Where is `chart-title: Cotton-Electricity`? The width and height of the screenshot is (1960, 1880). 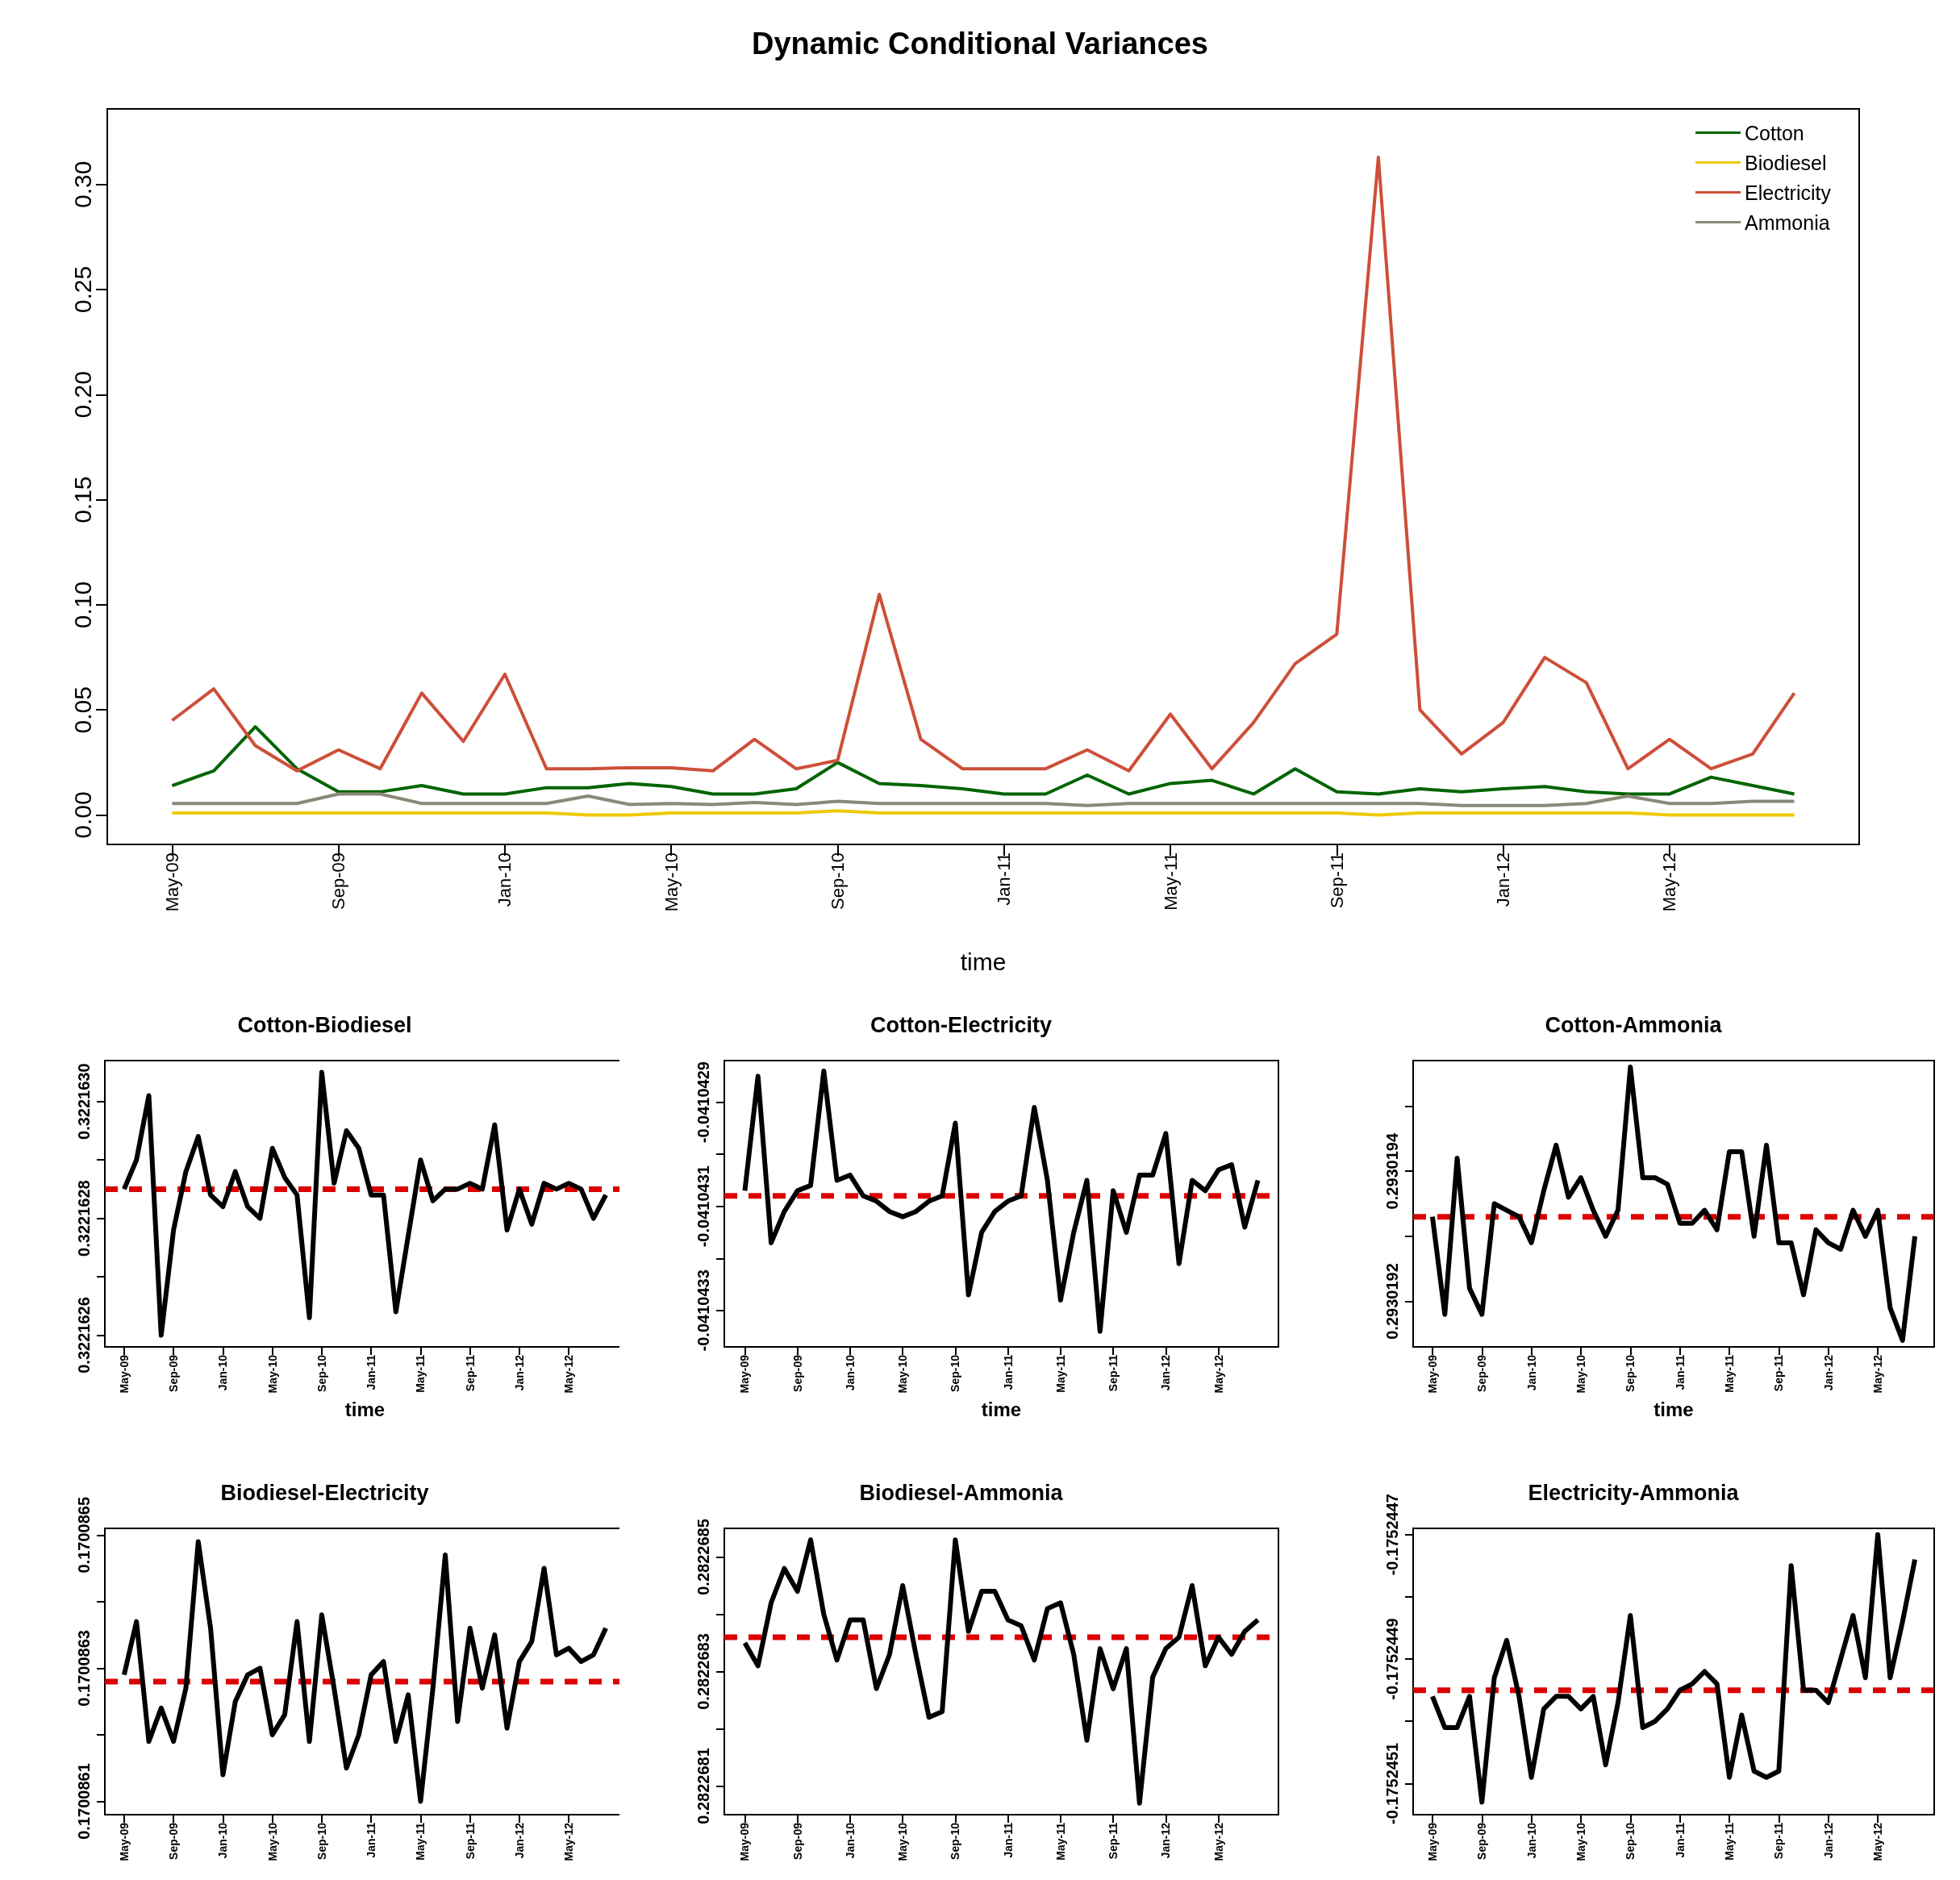 chart-title: Cotton-Electricity is located at coordinates (961, 1024).